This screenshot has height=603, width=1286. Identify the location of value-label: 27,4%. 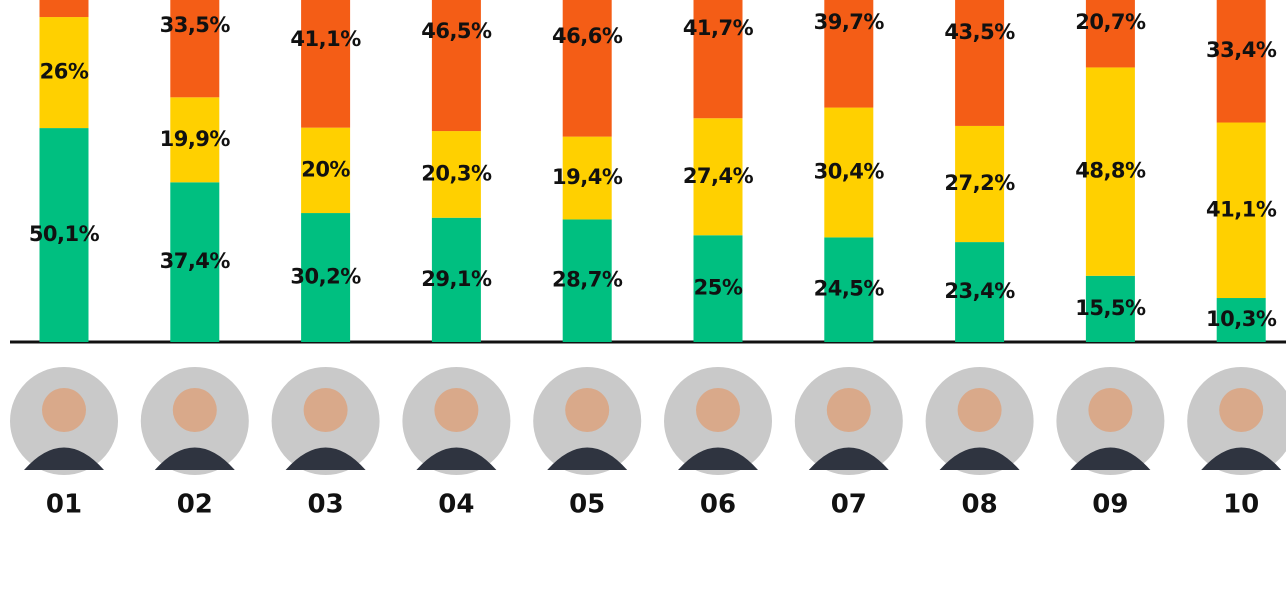
(718, 176).